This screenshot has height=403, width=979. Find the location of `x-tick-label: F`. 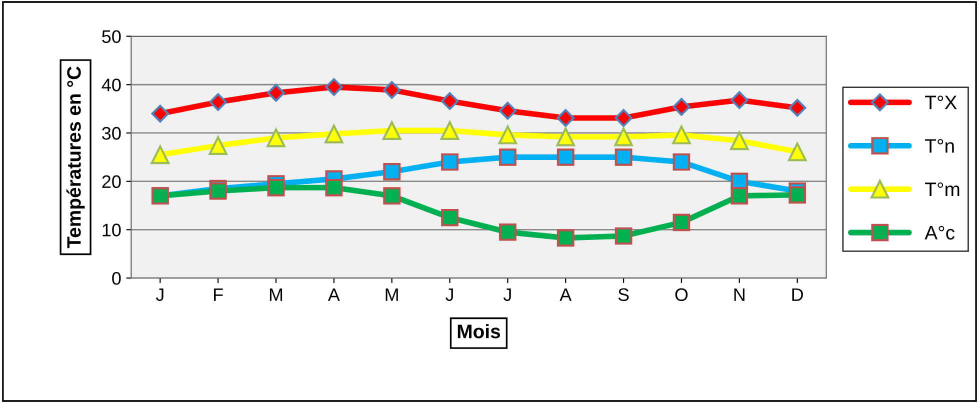

x-tick-label: F is located at coordinates (218, 294).